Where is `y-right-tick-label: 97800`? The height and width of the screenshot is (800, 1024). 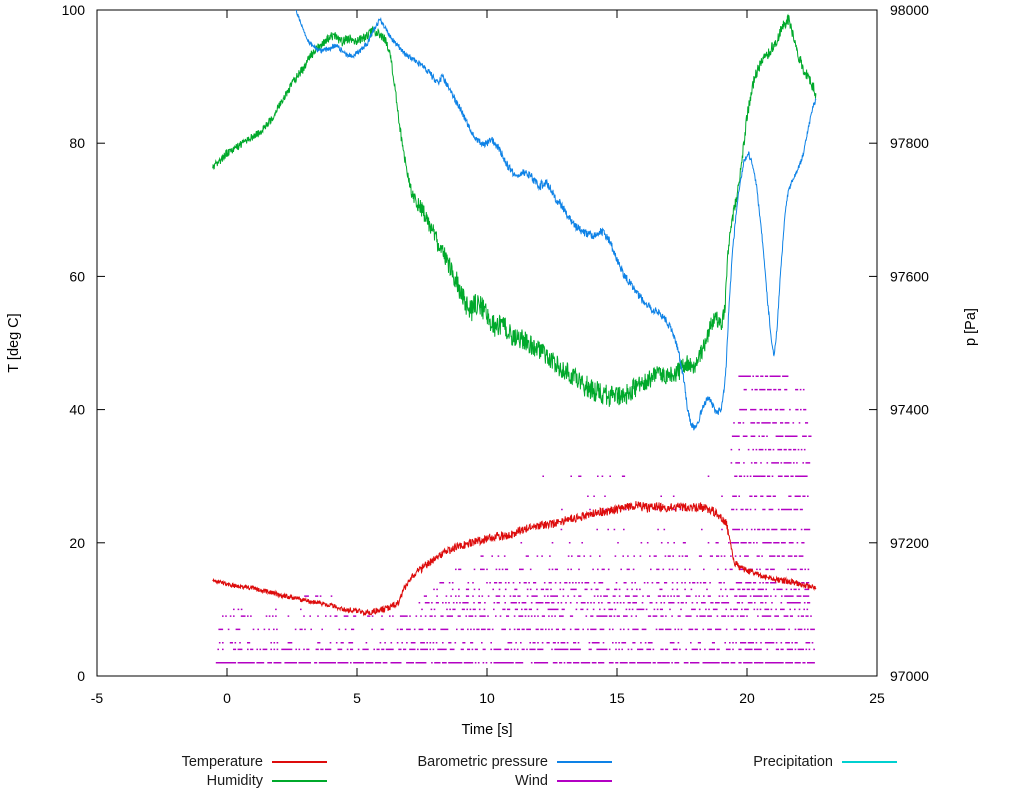 y-right-tick-label: 97800 is located at coordinates (909, 143).